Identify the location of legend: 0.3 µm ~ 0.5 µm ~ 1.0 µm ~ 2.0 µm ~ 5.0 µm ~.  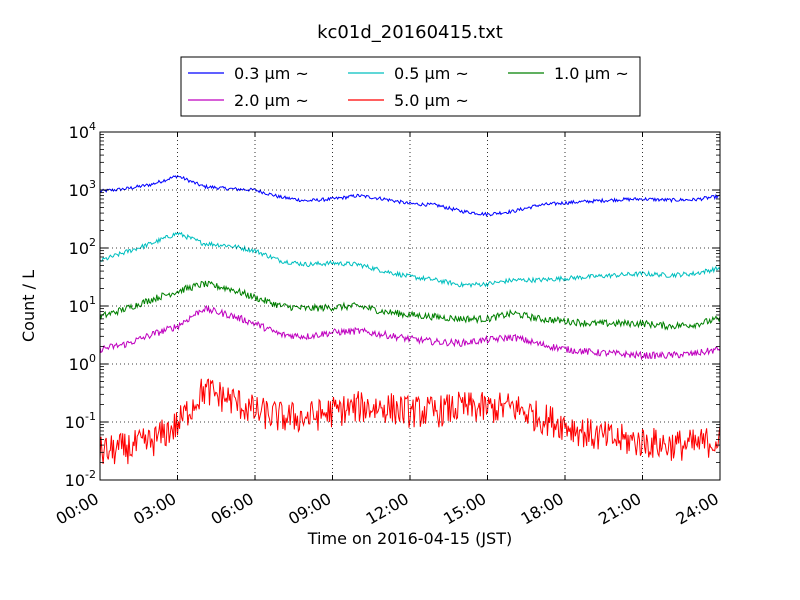
(410, 86).